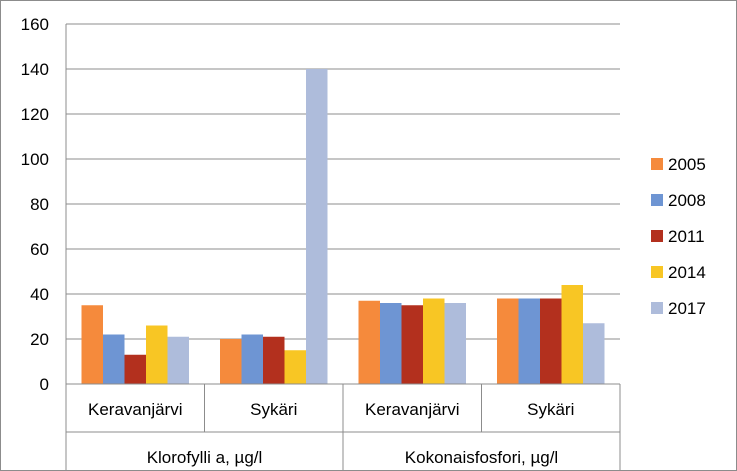 Image resolution: width=737 pixels, height=471 pixels. What do you see at coordinates (35, 24) in the screenshot?
I see `y-tick-label: 160` at bounding box center [35, 24].